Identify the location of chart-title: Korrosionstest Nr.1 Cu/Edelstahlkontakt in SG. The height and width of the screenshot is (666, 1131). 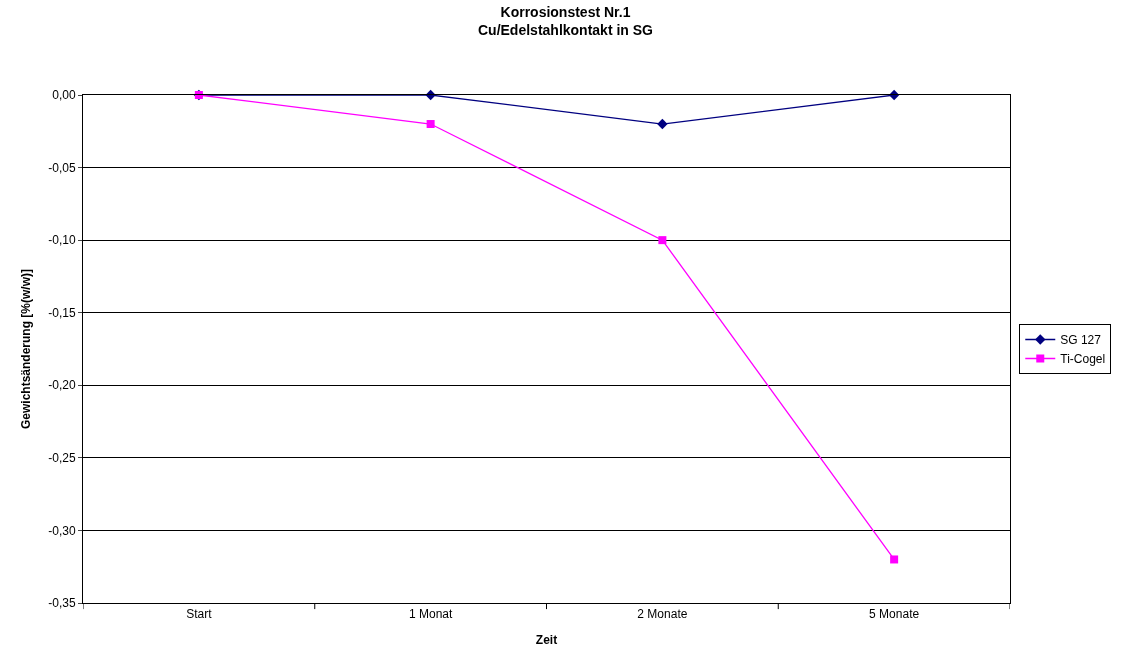
(565, 20).